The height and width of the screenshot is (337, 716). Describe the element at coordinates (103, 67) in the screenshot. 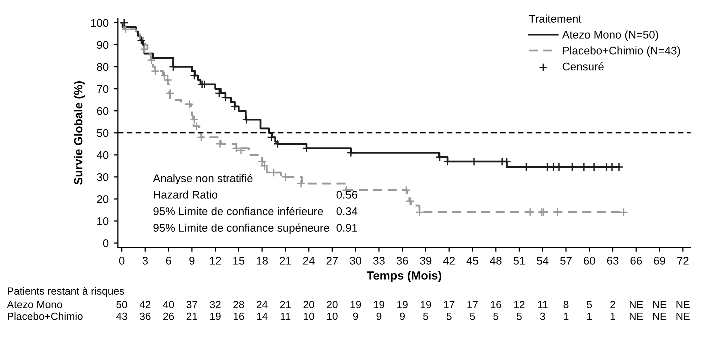

I see `y-tick-label: 80` at that location.